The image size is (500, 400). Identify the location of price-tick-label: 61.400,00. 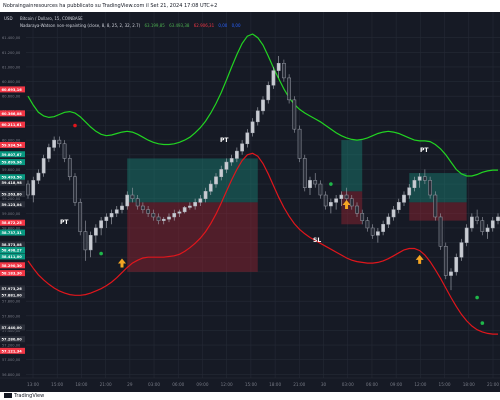
(11, 38).